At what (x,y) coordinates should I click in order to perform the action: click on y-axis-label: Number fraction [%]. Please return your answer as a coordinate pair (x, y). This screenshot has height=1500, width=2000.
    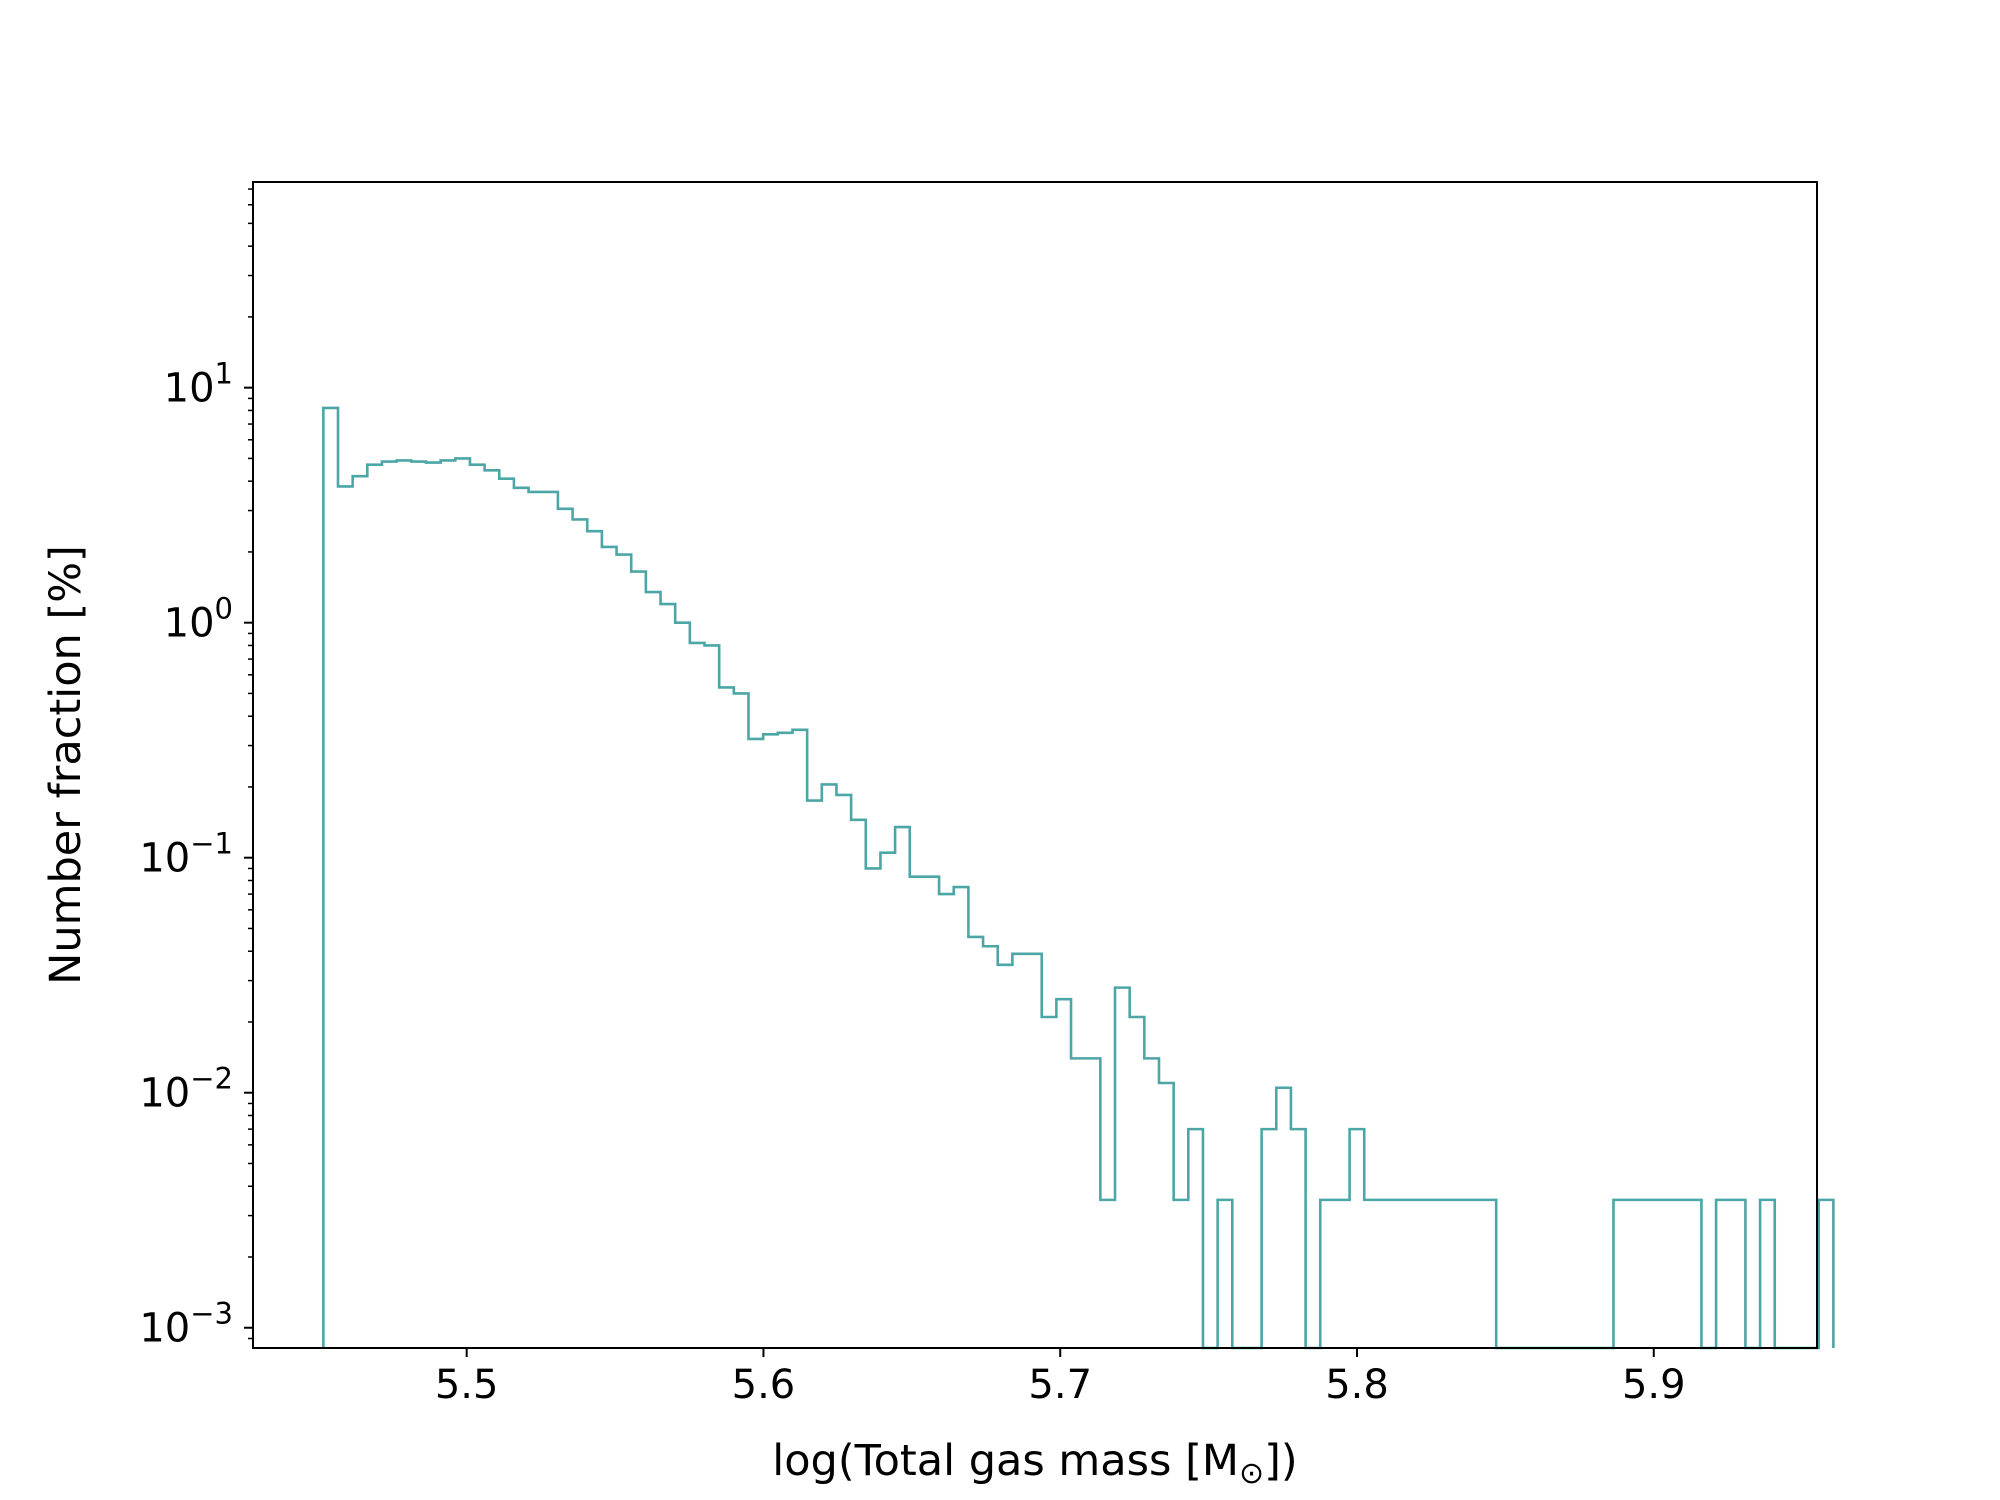
    Looking at the image, I should click on (66, 765).